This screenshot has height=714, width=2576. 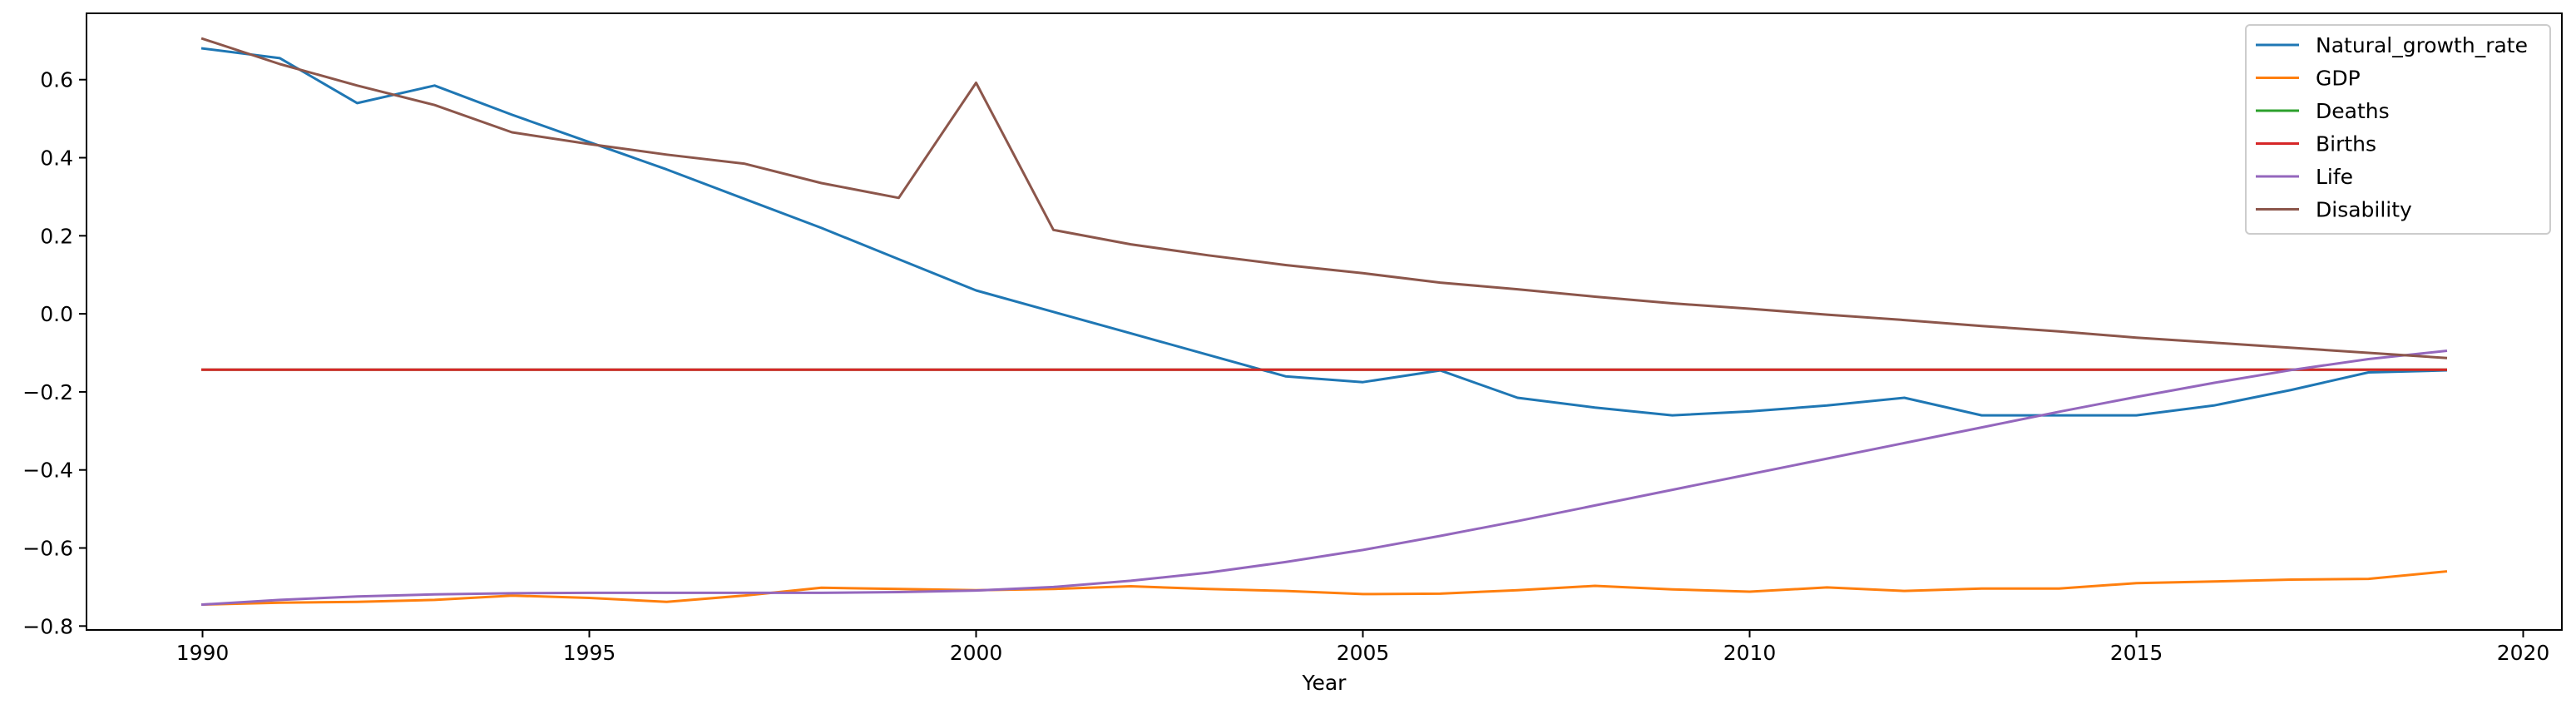 What do you see at coordinates (2523, 653) in the screenshot?
I see `x-tick-label: 2020` at bounding box center [2523, 653].